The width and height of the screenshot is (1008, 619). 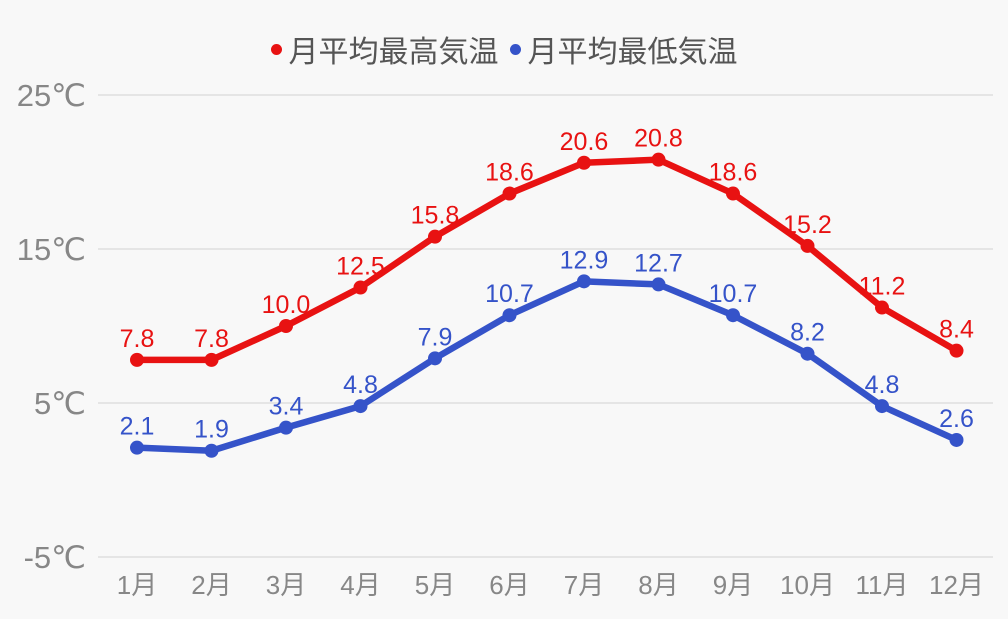 I want to click on chart-legend: 月平均最高気温 月平均最低気温, so click(x=504, y=49).